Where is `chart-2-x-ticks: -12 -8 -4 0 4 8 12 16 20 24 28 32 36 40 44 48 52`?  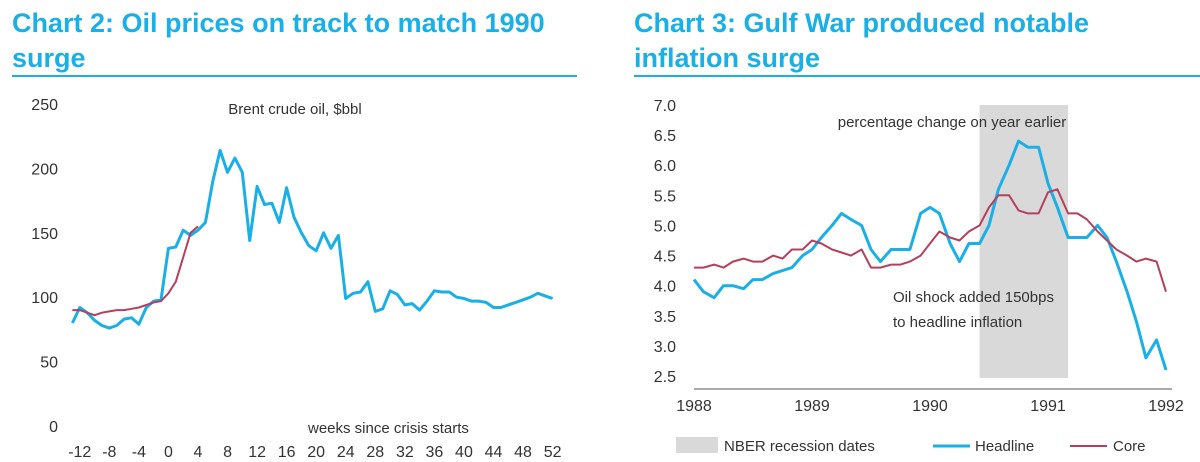 chart-2-x-ticks: -12 -8 -4 0 4 8 12 16 20 24 28 32 36 40 44 48 52 is located at coordinates (314, 452).